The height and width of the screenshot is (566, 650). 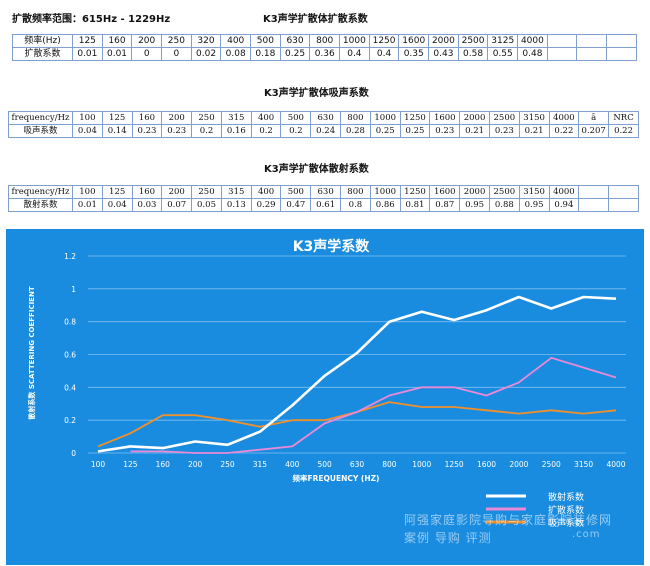 I want to click on value-cell: 0.88, so click(x=504, y=205).